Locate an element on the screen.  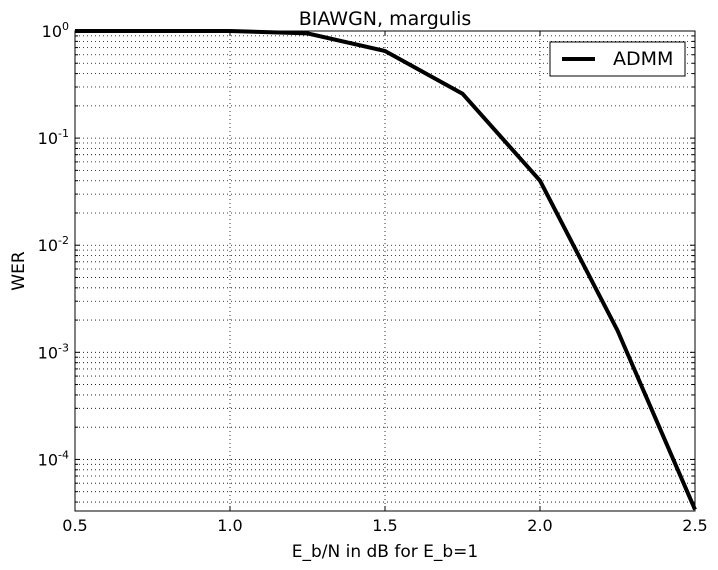
legend: ADMM is located at coordinates (617, 59).